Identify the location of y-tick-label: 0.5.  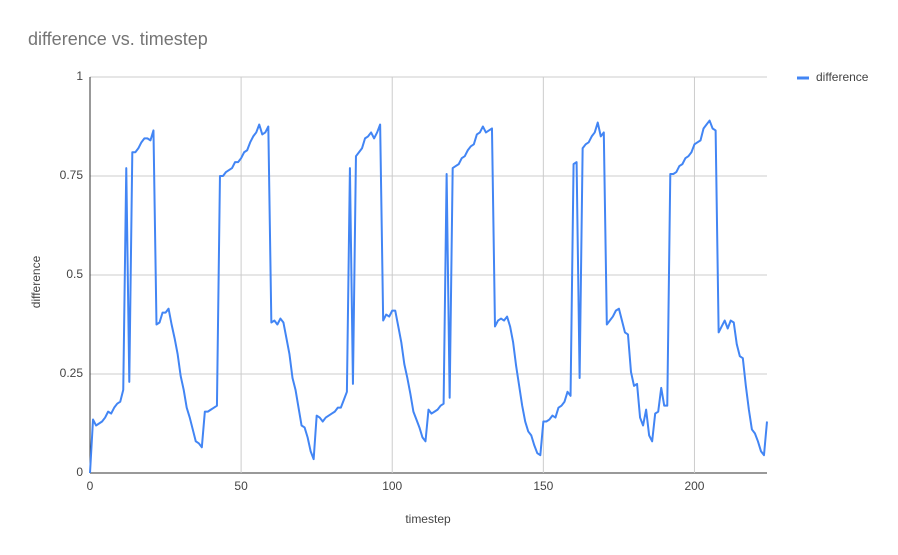
(74, 274).